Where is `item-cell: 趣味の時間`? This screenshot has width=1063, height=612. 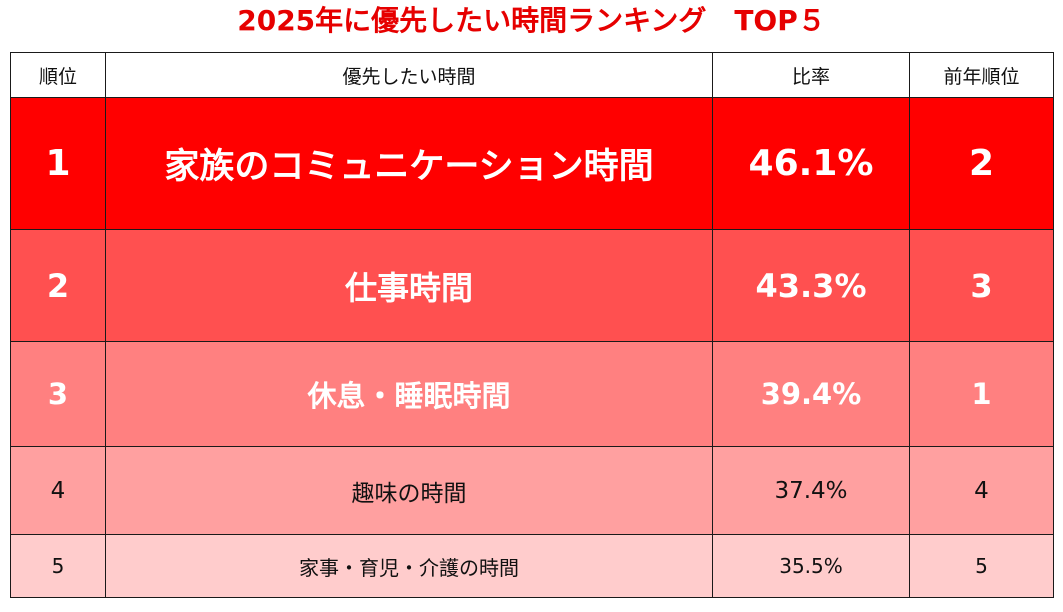
item-cell: 趣味の時間 is located at coordinates (409, 490).